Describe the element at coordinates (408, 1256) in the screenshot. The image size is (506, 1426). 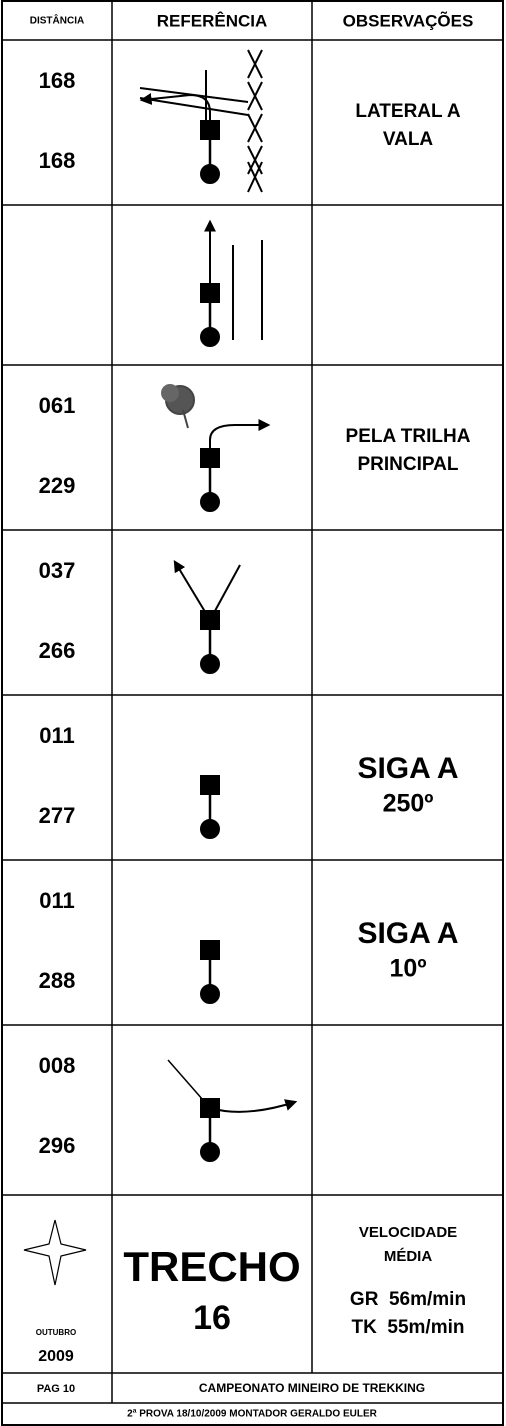
I see `speed-title: MÉDIA` at that location.